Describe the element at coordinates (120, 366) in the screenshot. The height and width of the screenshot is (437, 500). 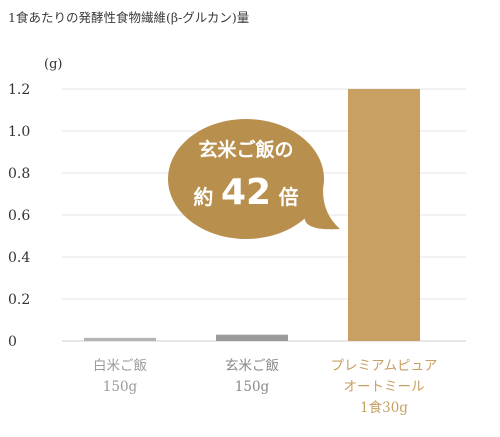
I see `category-label: 白米ご飯` at that location.